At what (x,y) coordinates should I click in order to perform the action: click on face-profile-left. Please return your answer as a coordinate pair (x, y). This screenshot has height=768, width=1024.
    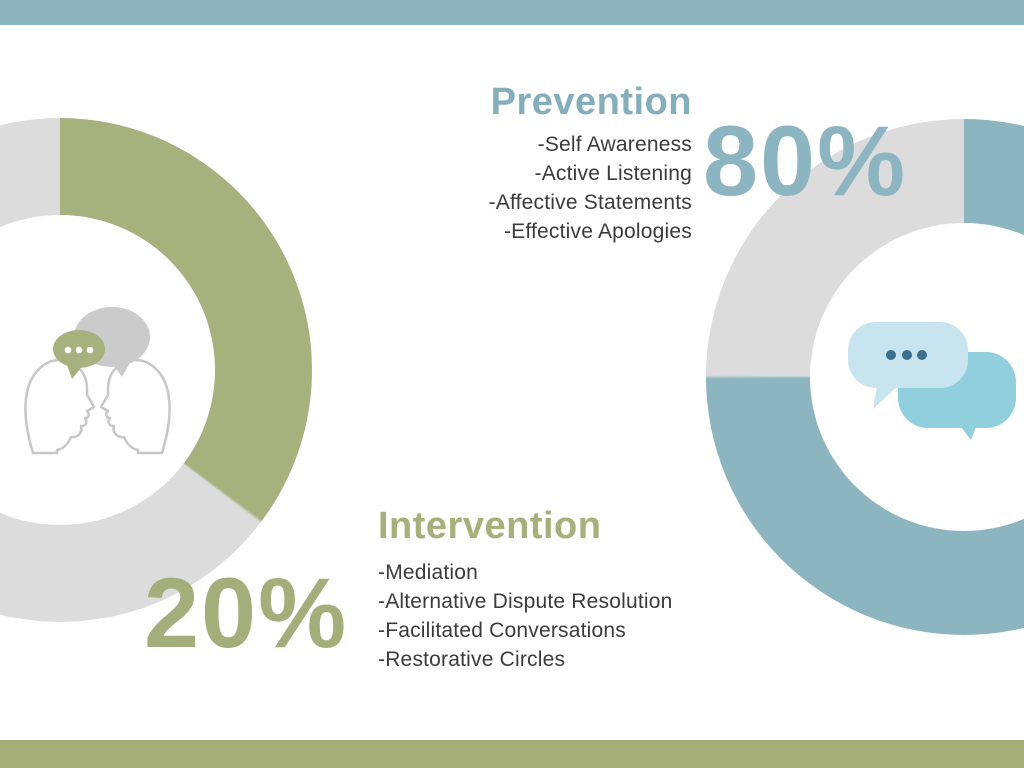
    Looking at the image, I should click on (60, 406).